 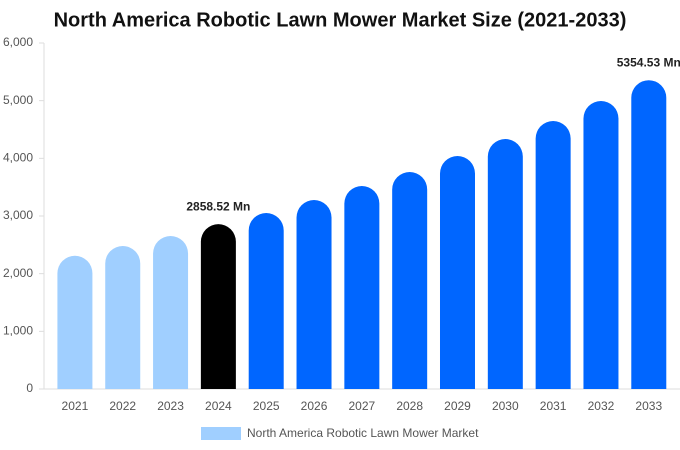 I want to click on legend-swatch, so click(x=221, y=433).